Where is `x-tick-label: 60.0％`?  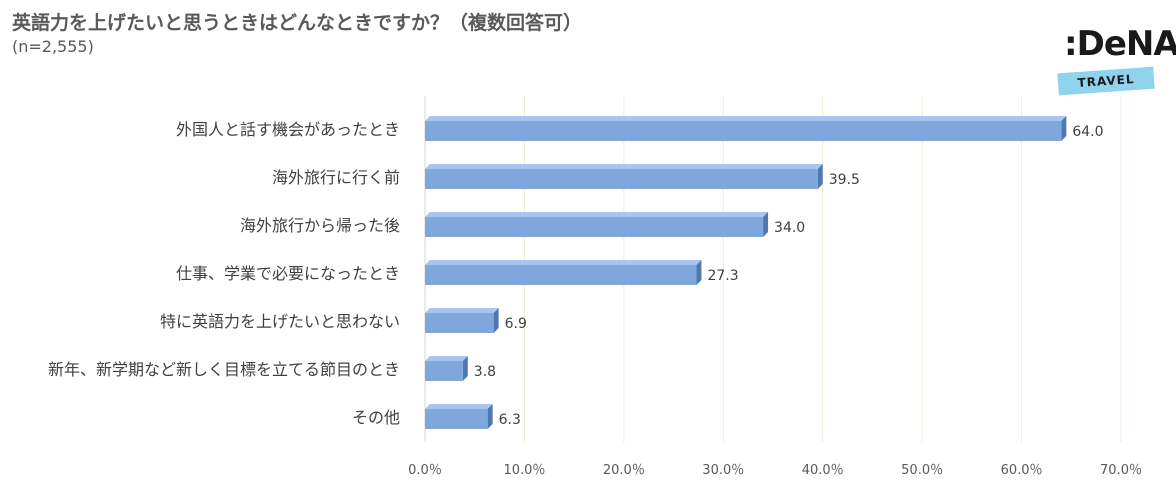
x-tick-label: 60.0％ is located at coordinates (1022, 470).